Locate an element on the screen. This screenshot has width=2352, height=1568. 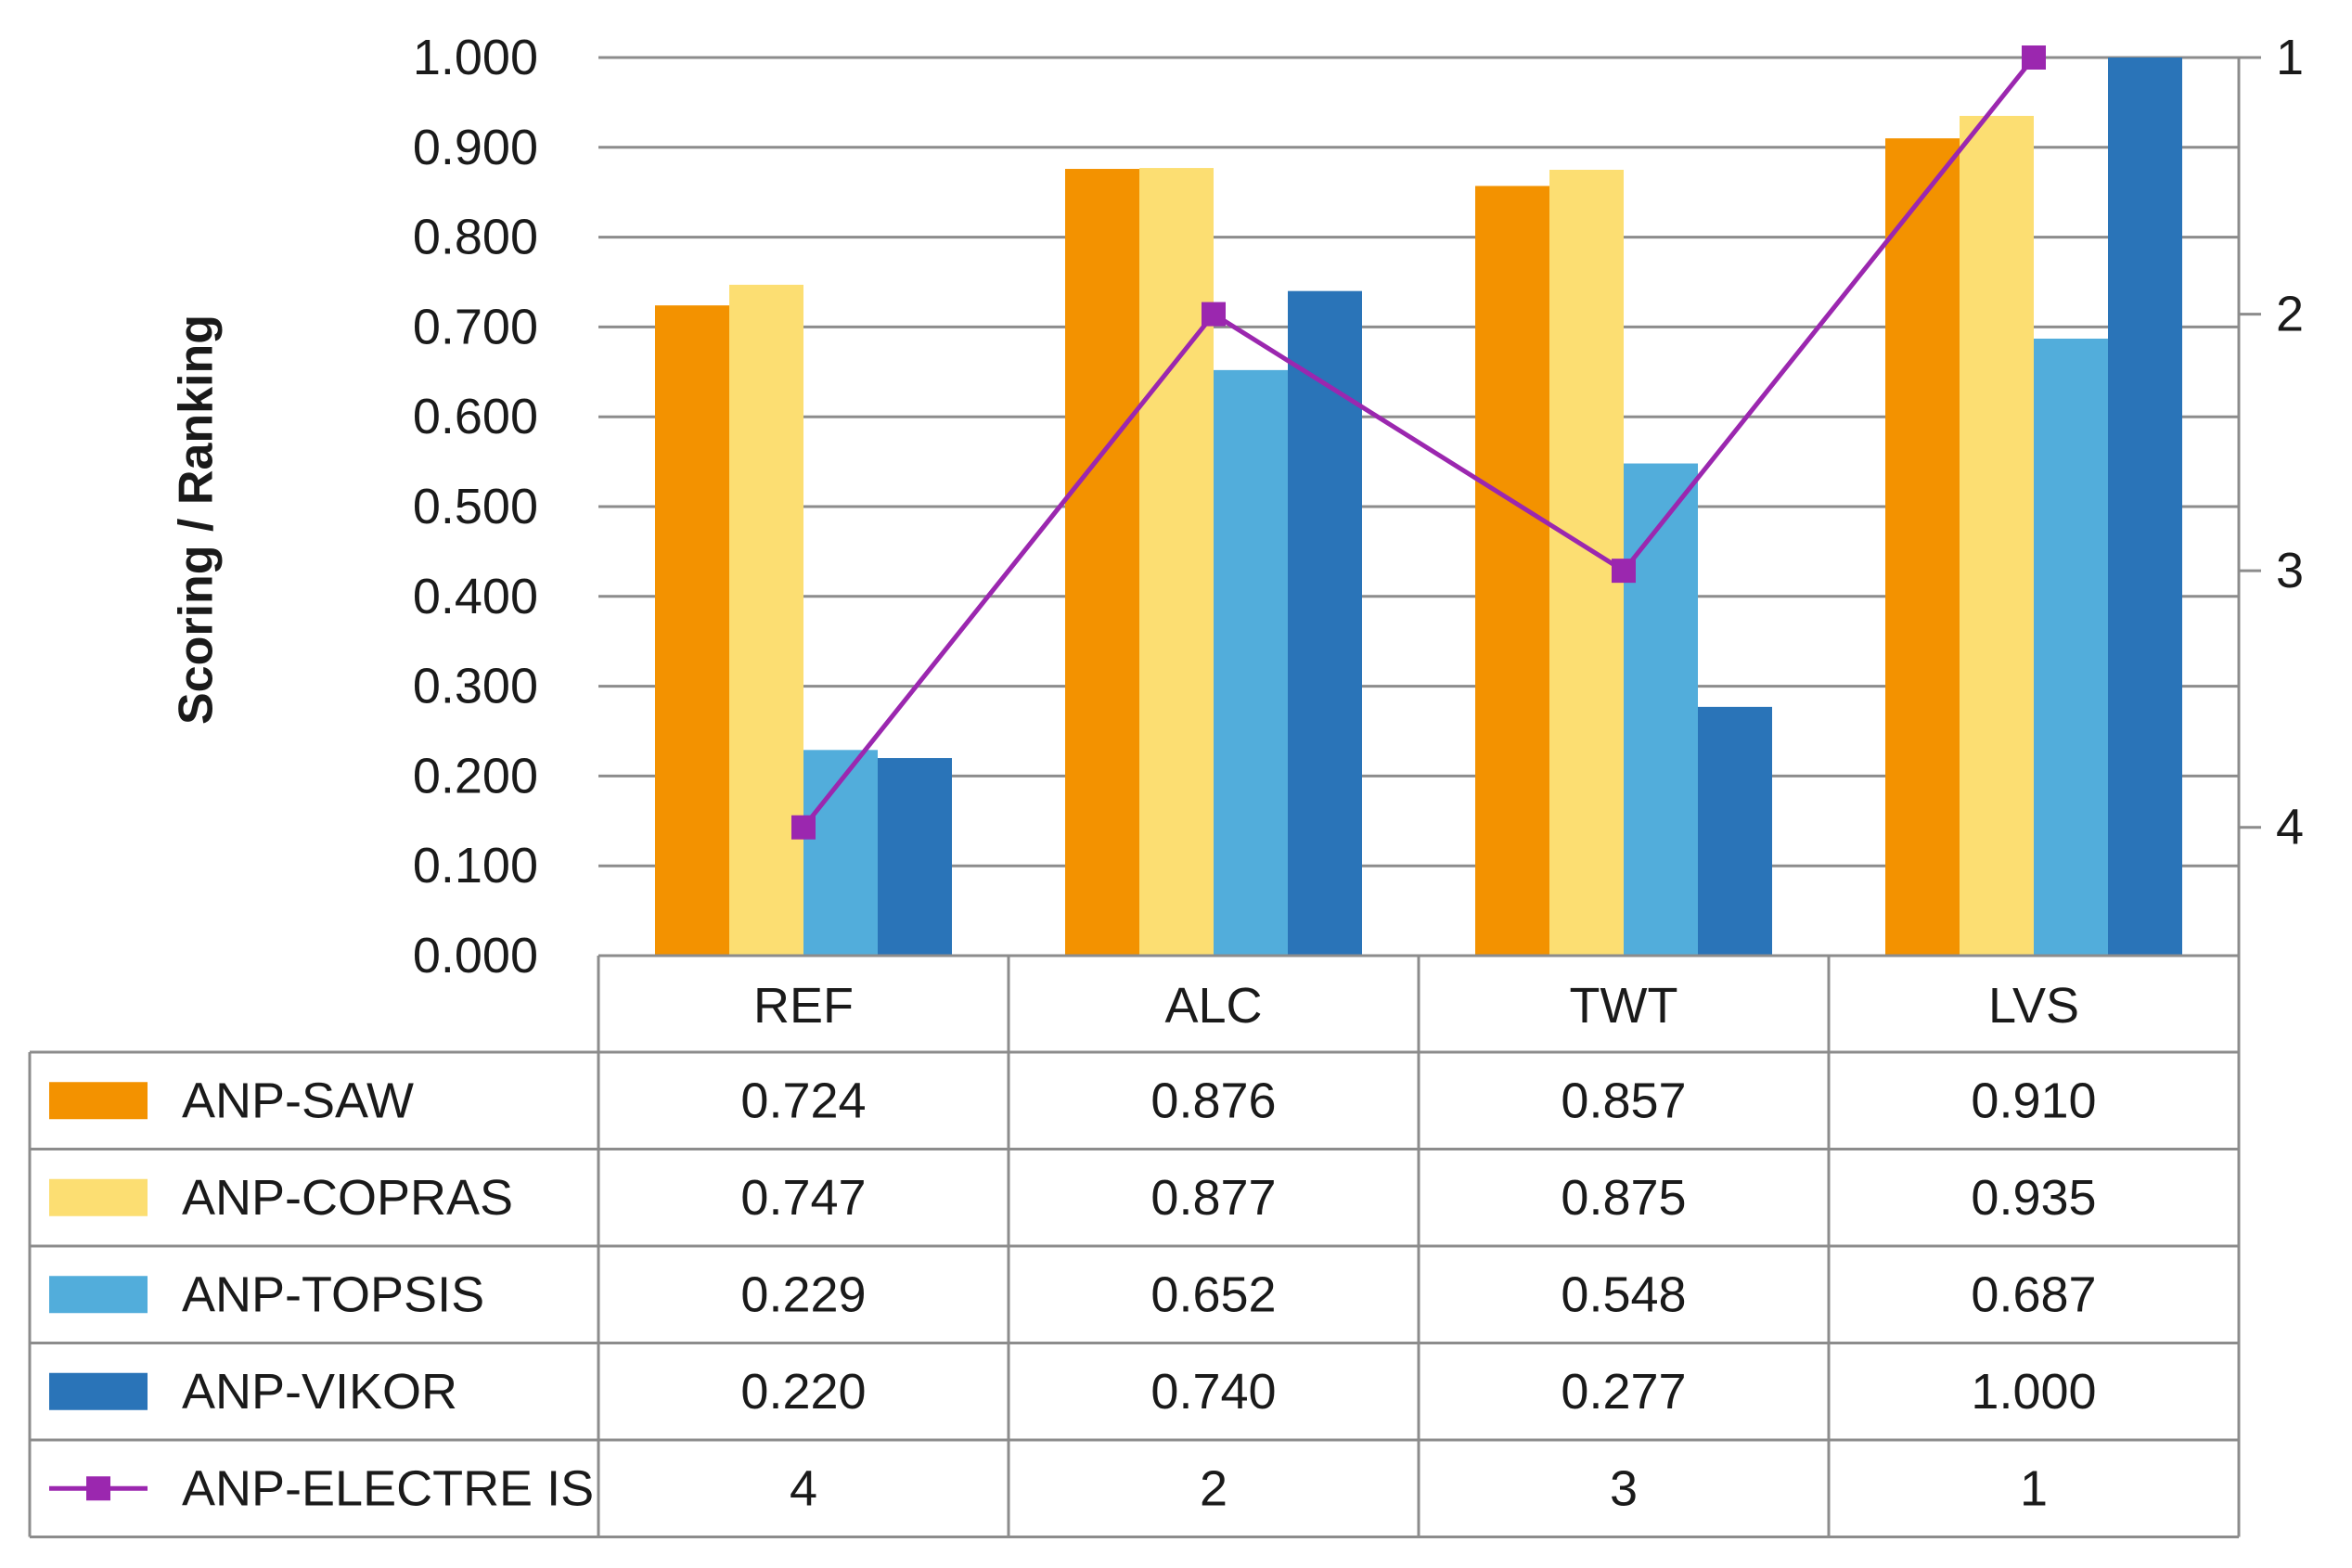
data-label-anp-saw-ref: 0.724 is located at coordinates (803, 1101).